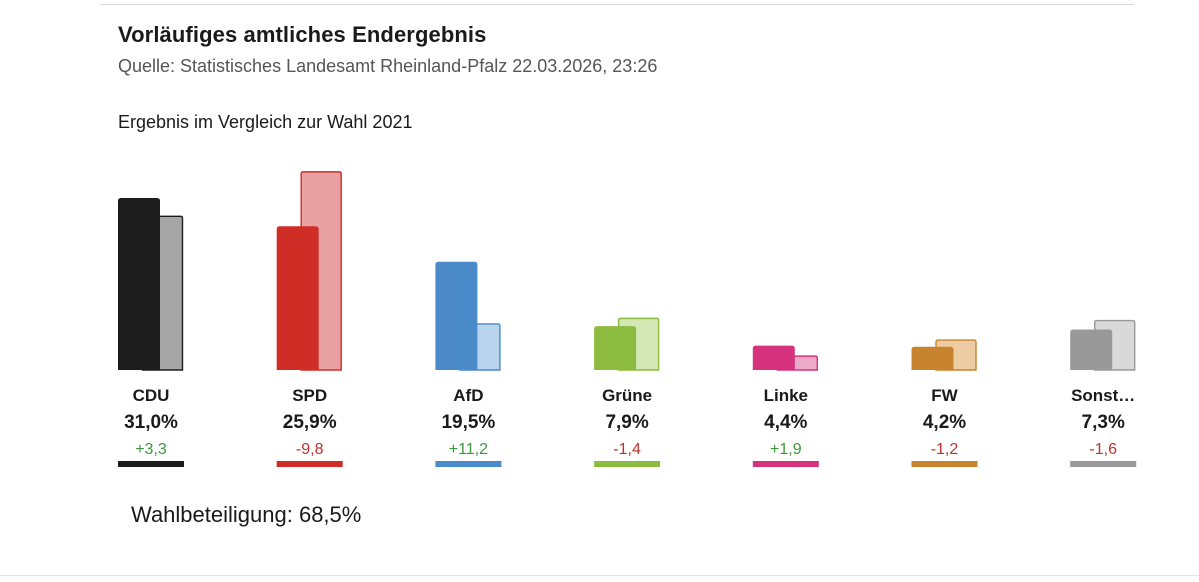 The image size is (1199, 582). I want to click on party-label-fw: FW, so click(944, 395).